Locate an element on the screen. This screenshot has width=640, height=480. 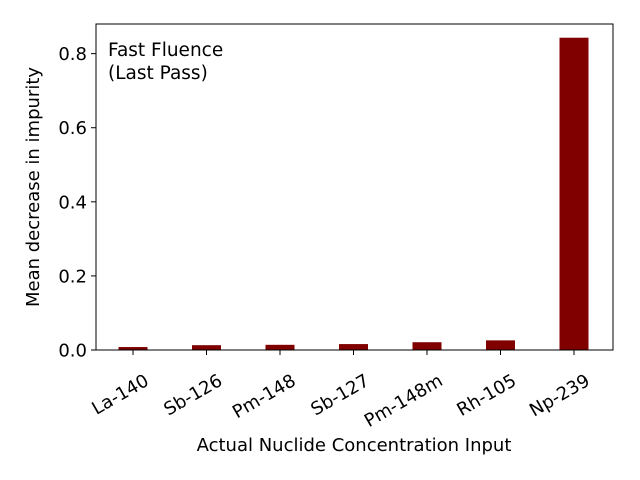
x-axis-label: Actual Nuclide Concentration Input is located at coordinates (354, 445).